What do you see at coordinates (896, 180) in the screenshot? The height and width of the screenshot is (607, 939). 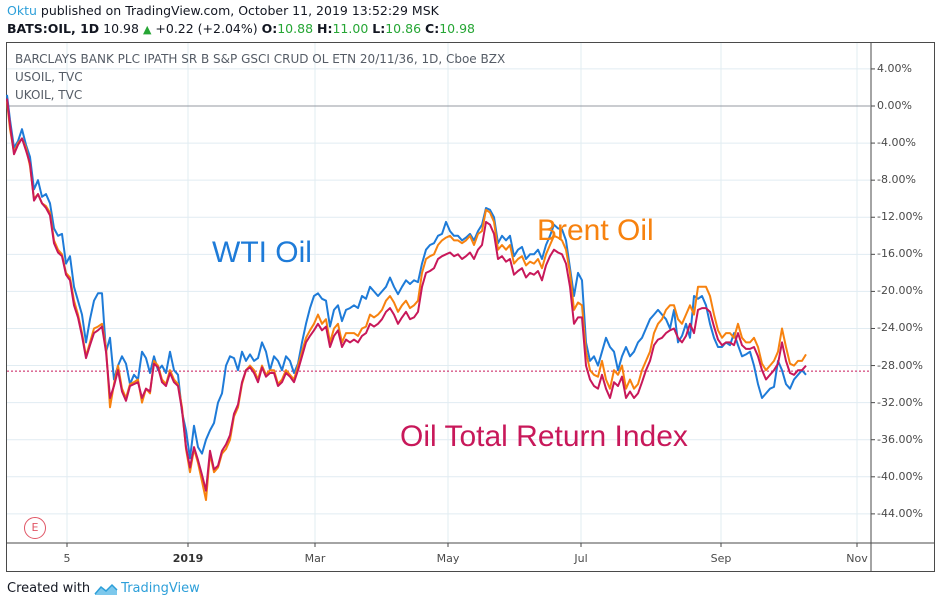 I see `price-axis-label: -8.00%` at bounding box center [896, 180].